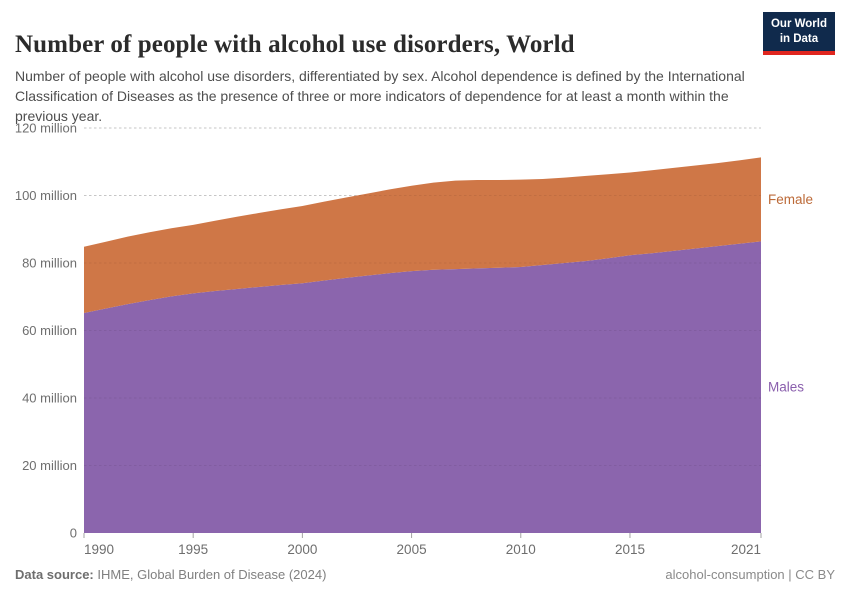  I want to click on y-axis-tick-label: 80 million, so click(49, 263).